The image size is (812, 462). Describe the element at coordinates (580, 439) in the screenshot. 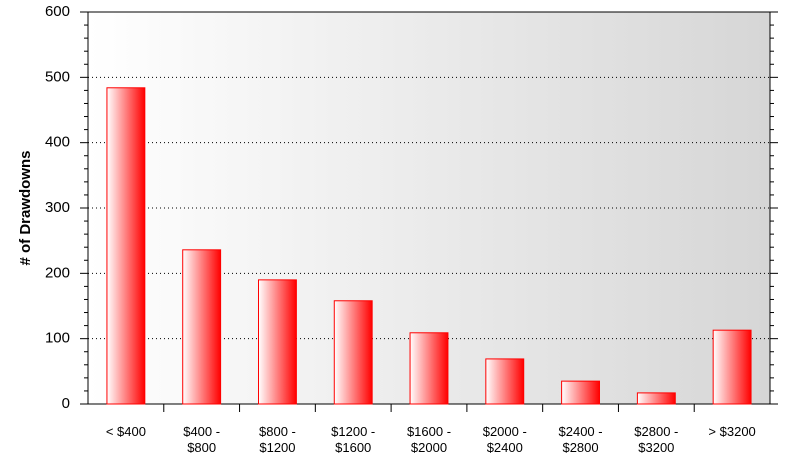

I see `x-tick-label: $2400 - $2800` at that location.